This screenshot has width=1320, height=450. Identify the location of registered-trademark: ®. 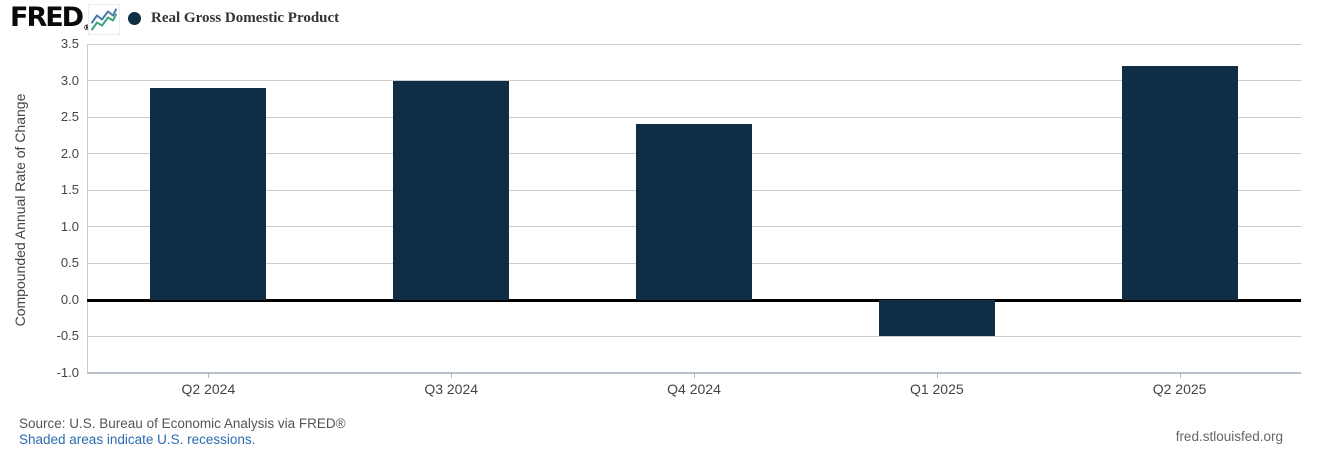
(87, 27).